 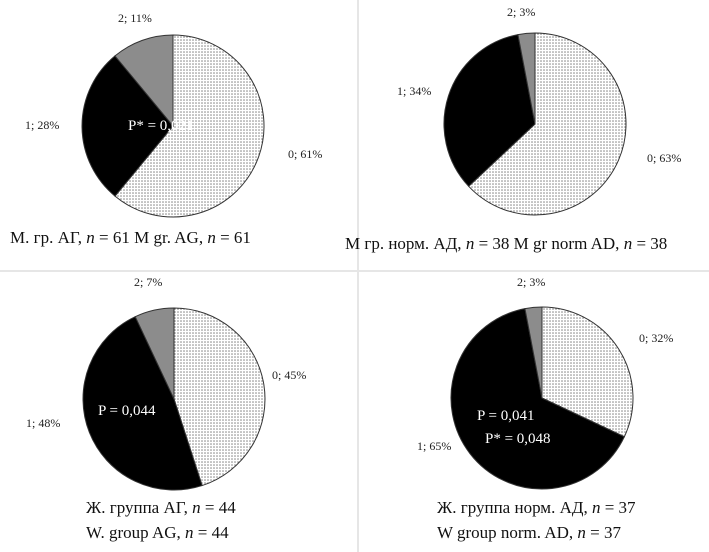 What do you see at coordinates (506, 416) in the screenshot?
I see `p-value-annotation: P = 0,041` at bounding box center [506, 416].